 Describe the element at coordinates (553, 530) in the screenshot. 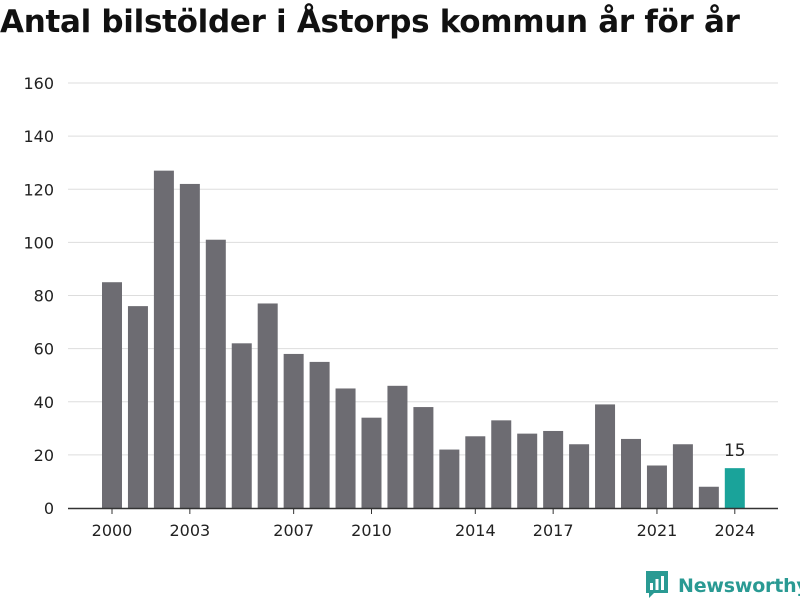

I see `x-tick-label-2017: 2017` at that location.